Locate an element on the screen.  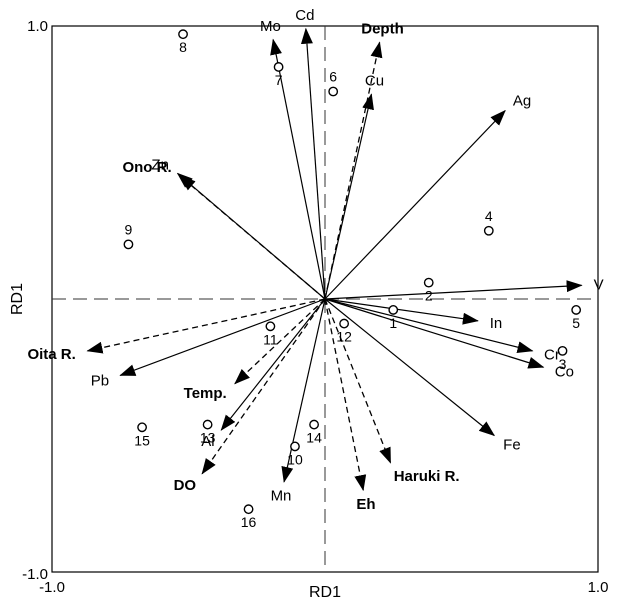
vector-ag is located at coordinates (415, 204).